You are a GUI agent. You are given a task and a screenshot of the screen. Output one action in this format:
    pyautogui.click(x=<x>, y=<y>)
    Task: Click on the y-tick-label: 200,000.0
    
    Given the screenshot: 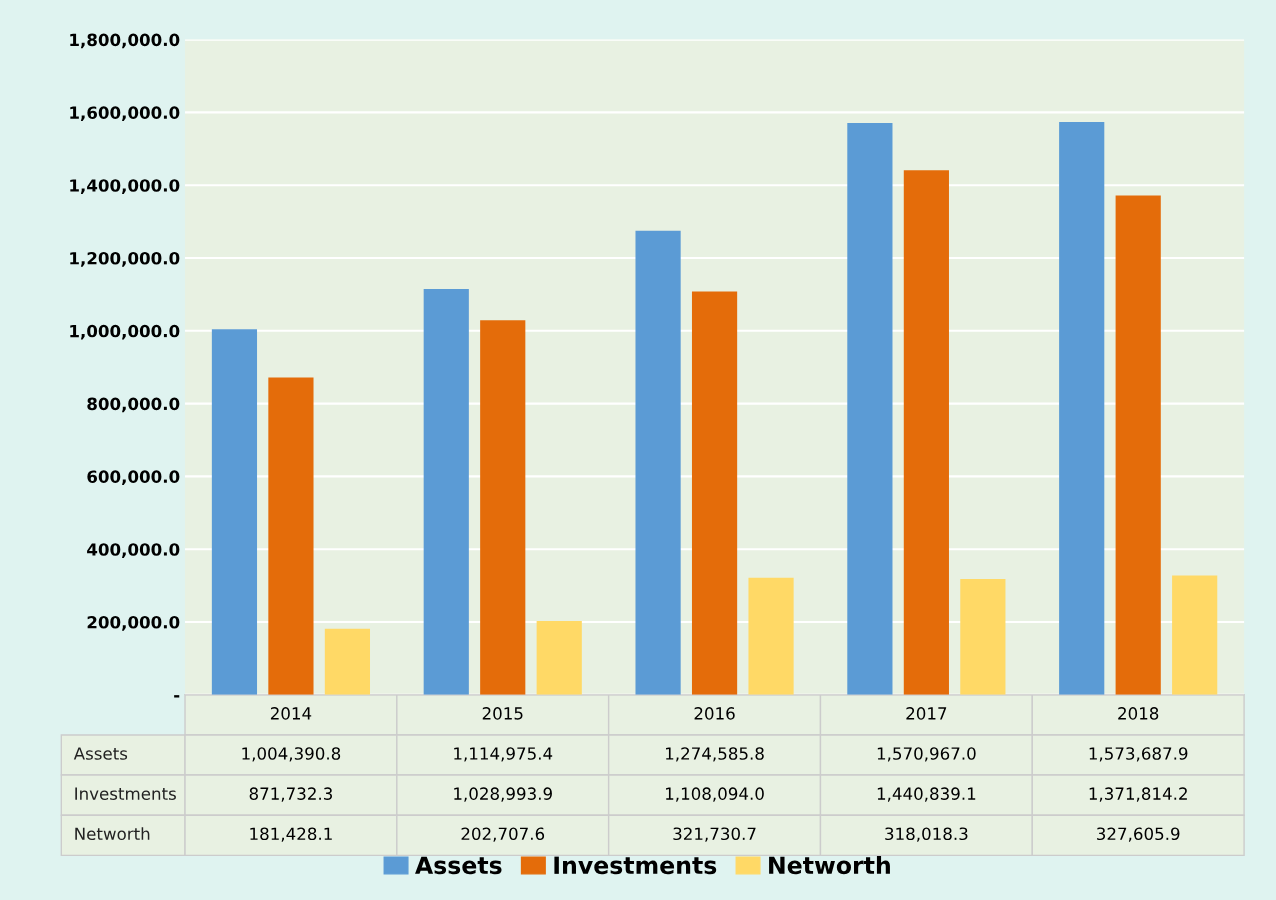 What is the action you would take?
    pyautogui.click(x=133, y=623)
    